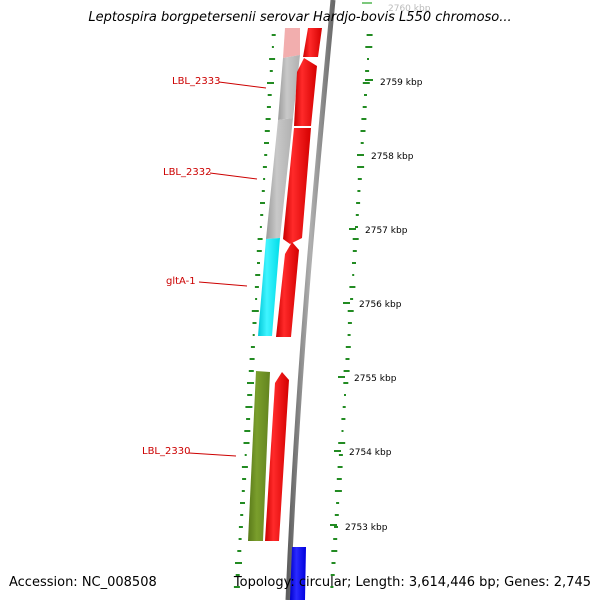 The image size is (600, 600). What do you see at coordinates (254, 311) in the screenshot?
I see `gc-dots-inner` at bounding box center [254, 311].